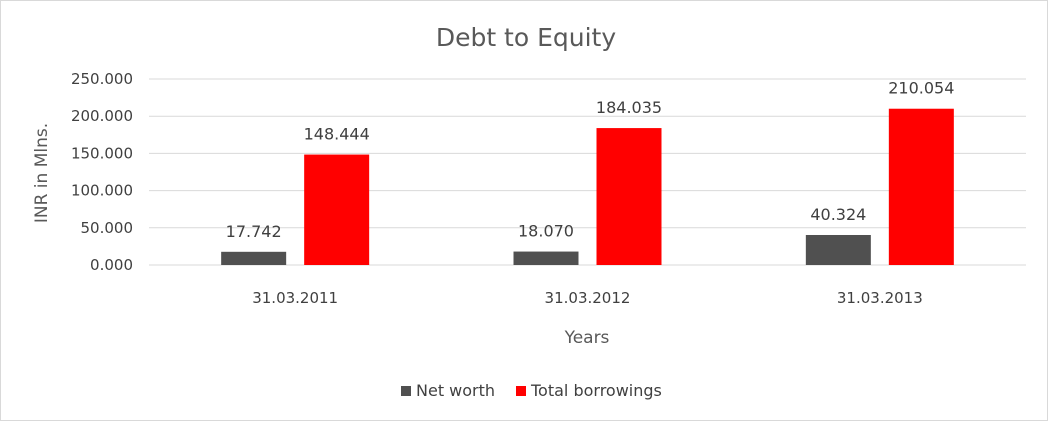 This screenshot has height=425, width=1048. I want to click on data-label: 184.035, so click(629, 107).